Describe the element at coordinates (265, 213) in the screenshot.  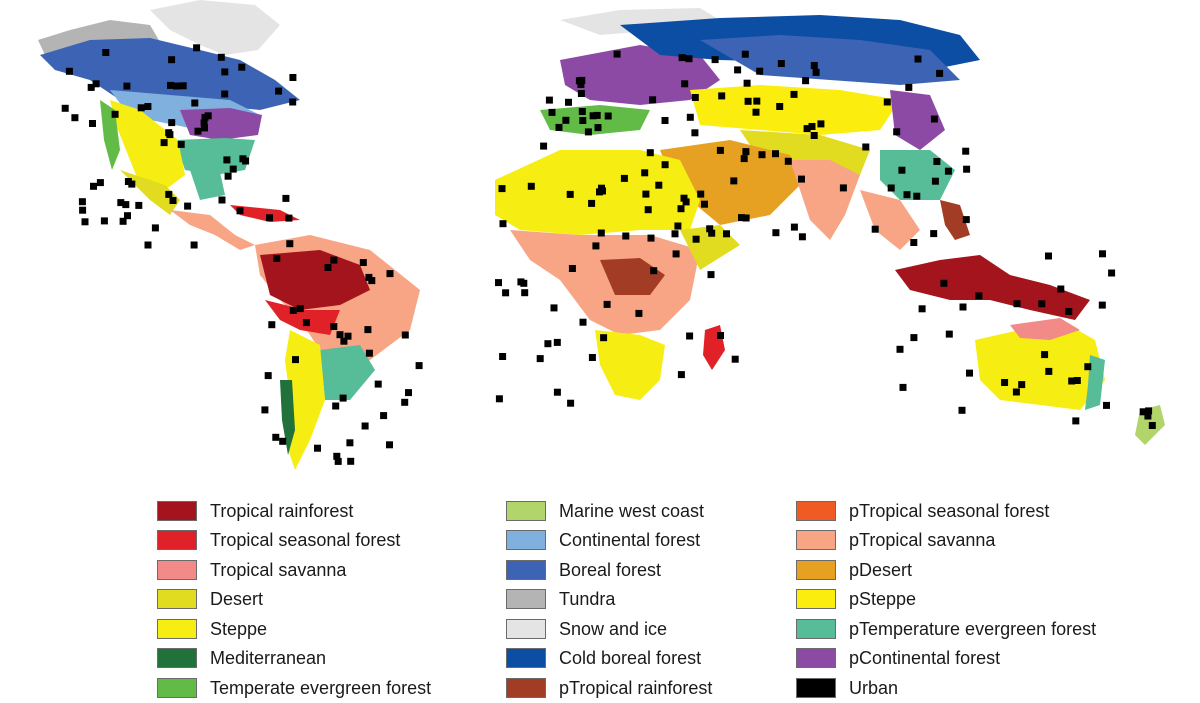
I see `caribbean` at that location.